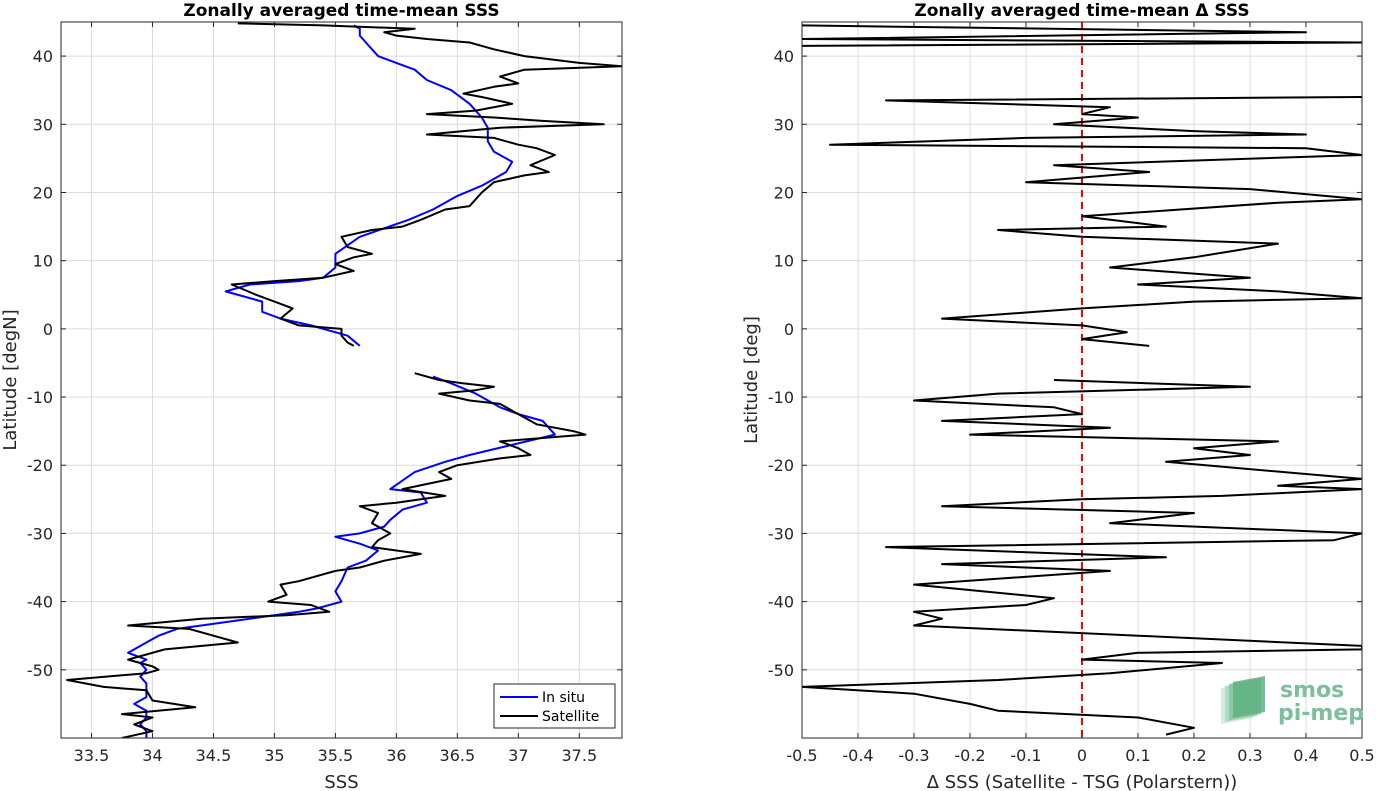 This screenshot has width=1376, height=791. I want to click on x-tick-label: 33.5, so click(92, 755).